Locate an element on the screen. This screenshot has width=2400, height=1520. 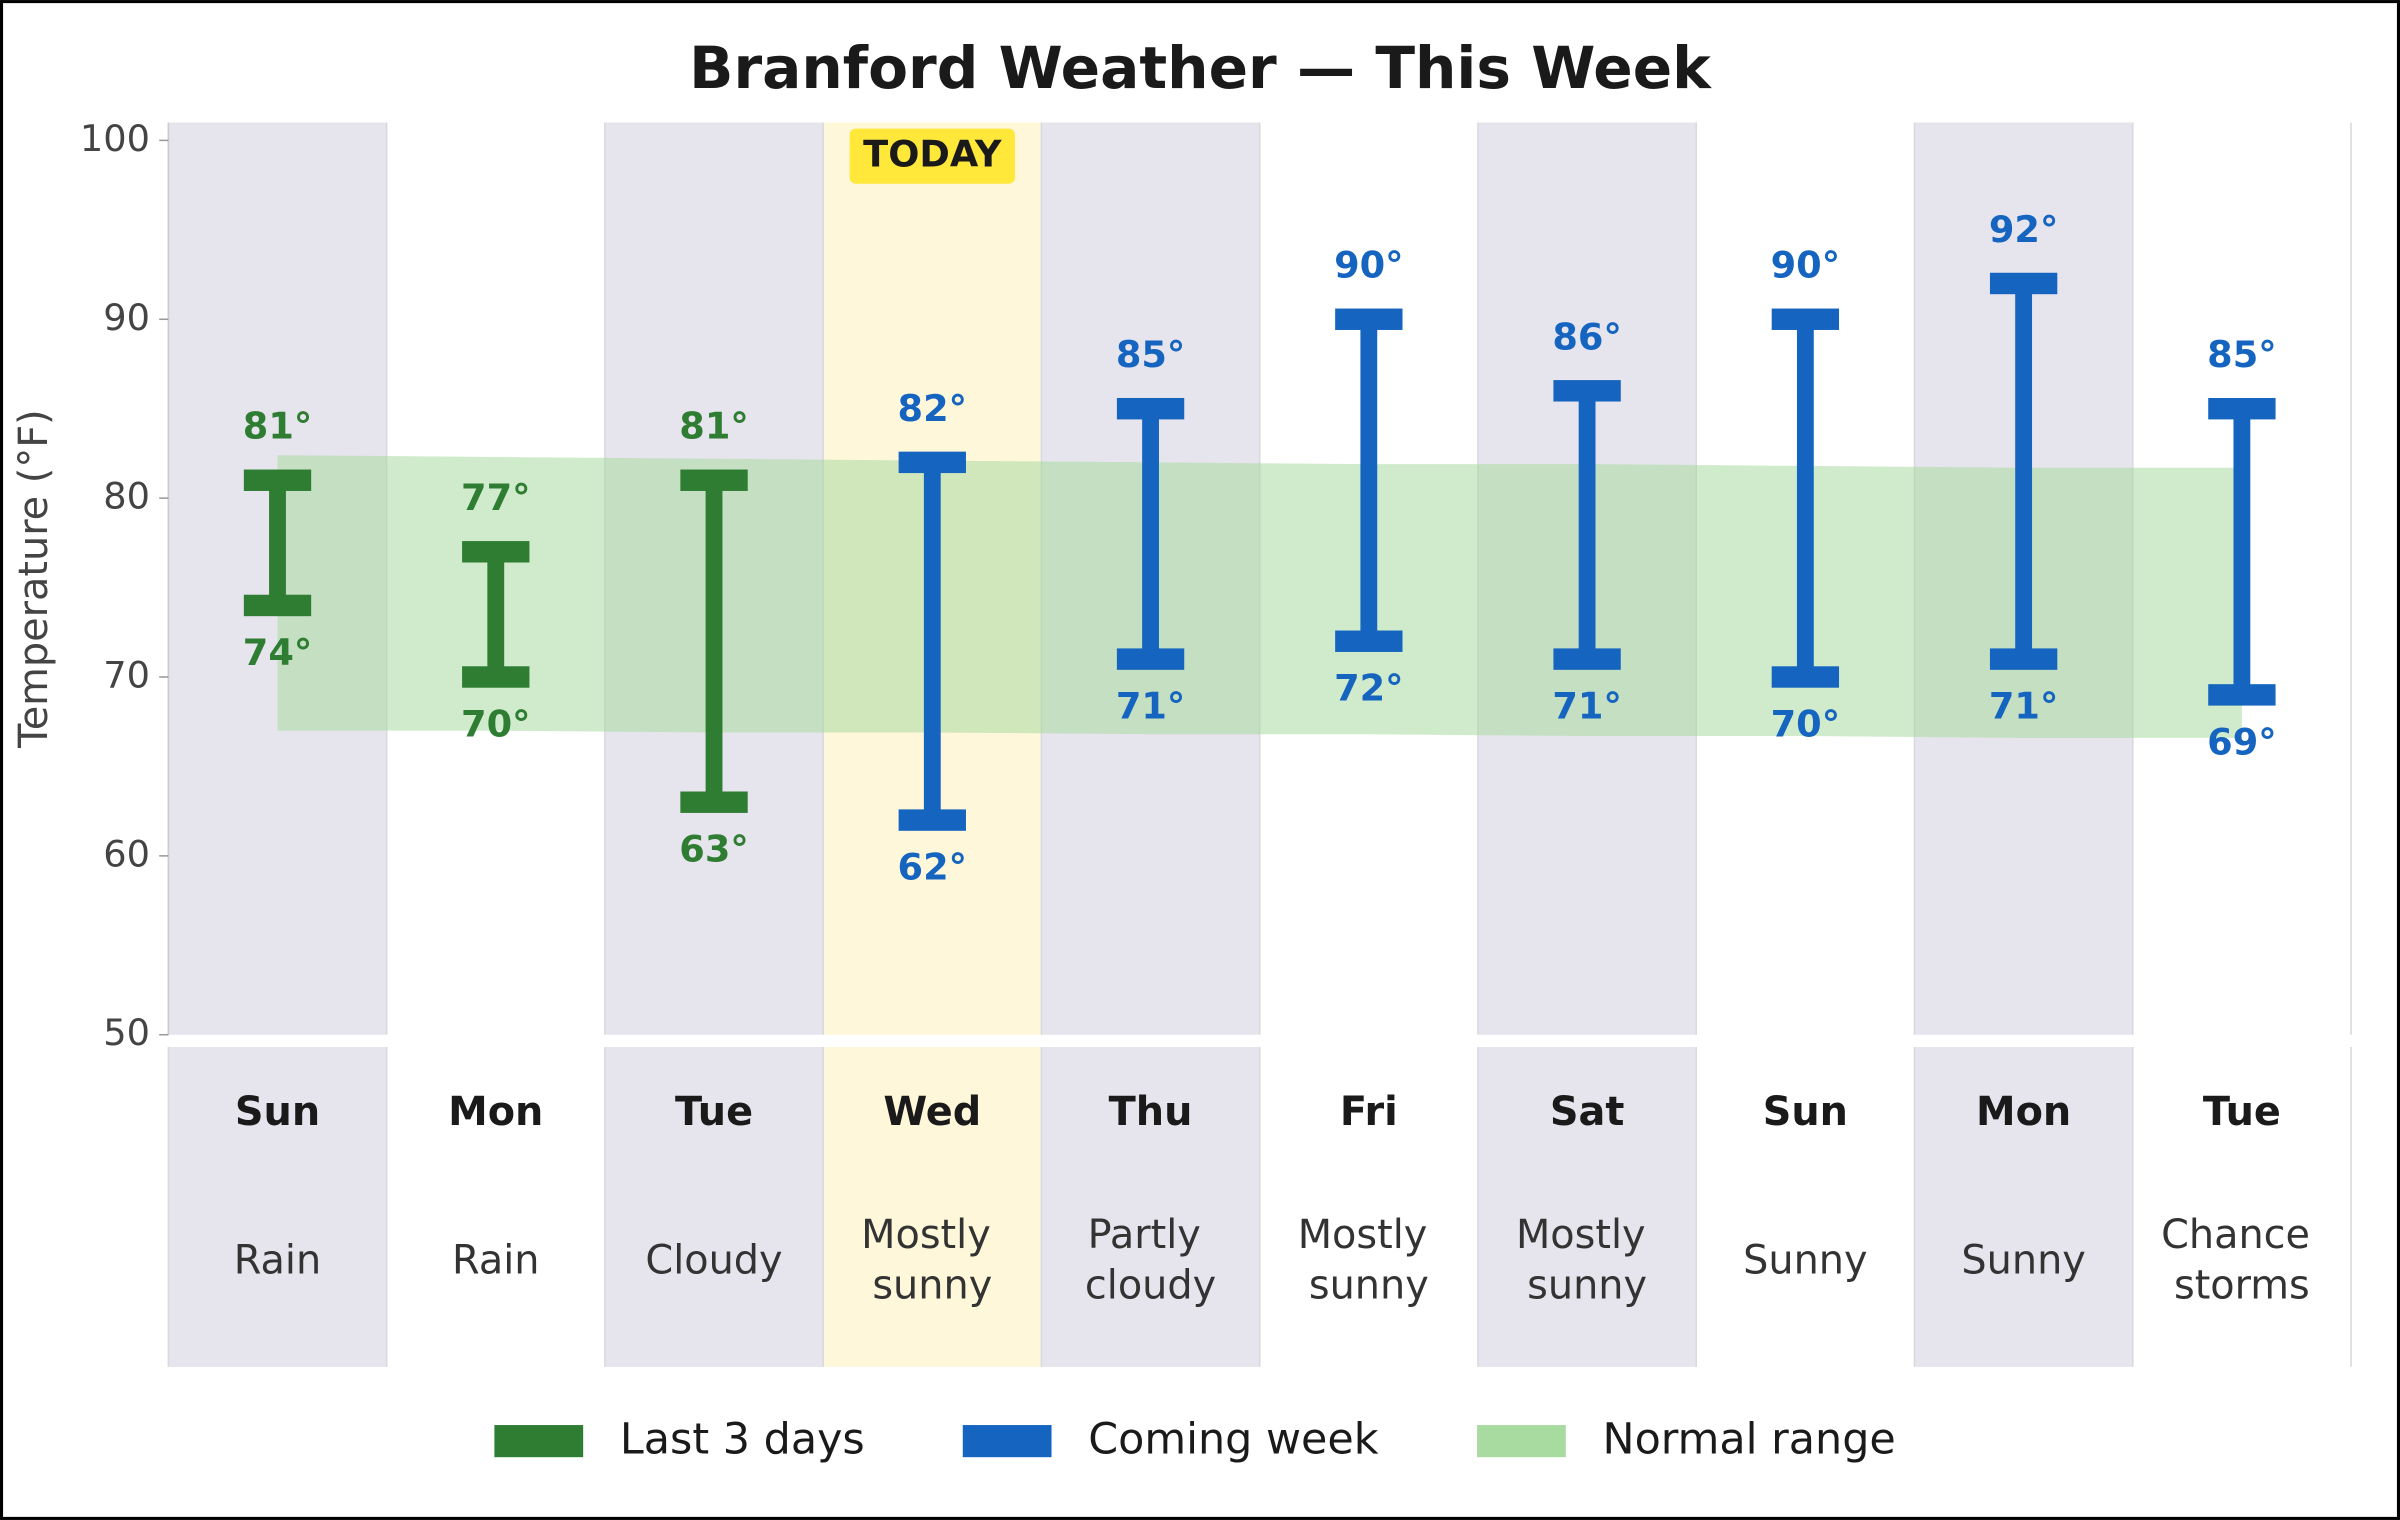
today-badge is located at coordinates (932, 156).